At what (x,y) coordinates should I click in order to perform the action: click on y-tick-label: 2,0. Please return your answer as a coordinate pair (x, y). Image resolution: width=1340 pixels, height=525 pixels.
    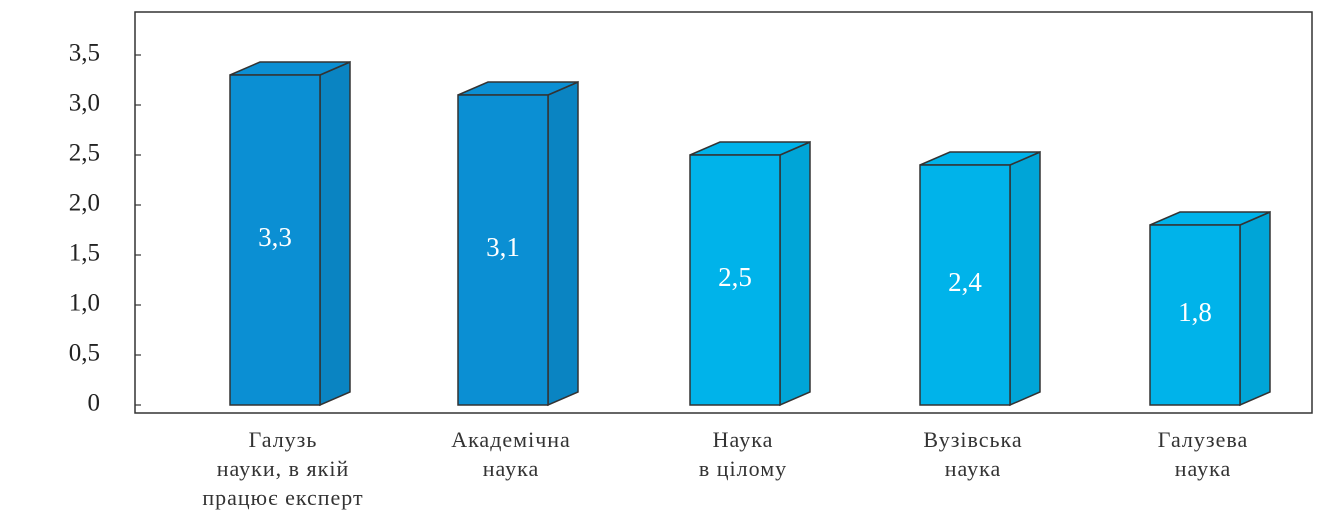
    Looking at the image, I should click on (84, 203).